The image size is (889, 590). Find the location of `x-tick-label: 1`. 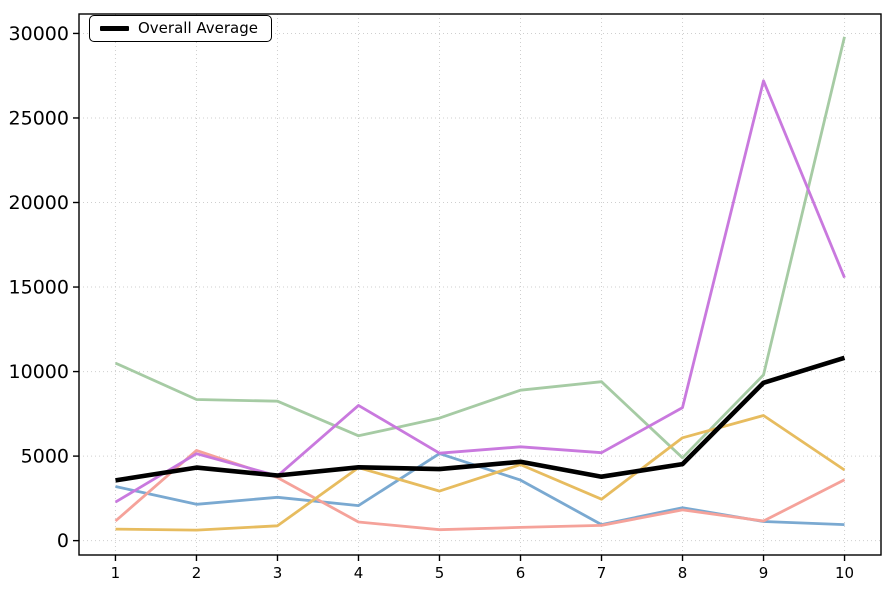

x-tick-label: 1 is located at coordinates (116, 573).